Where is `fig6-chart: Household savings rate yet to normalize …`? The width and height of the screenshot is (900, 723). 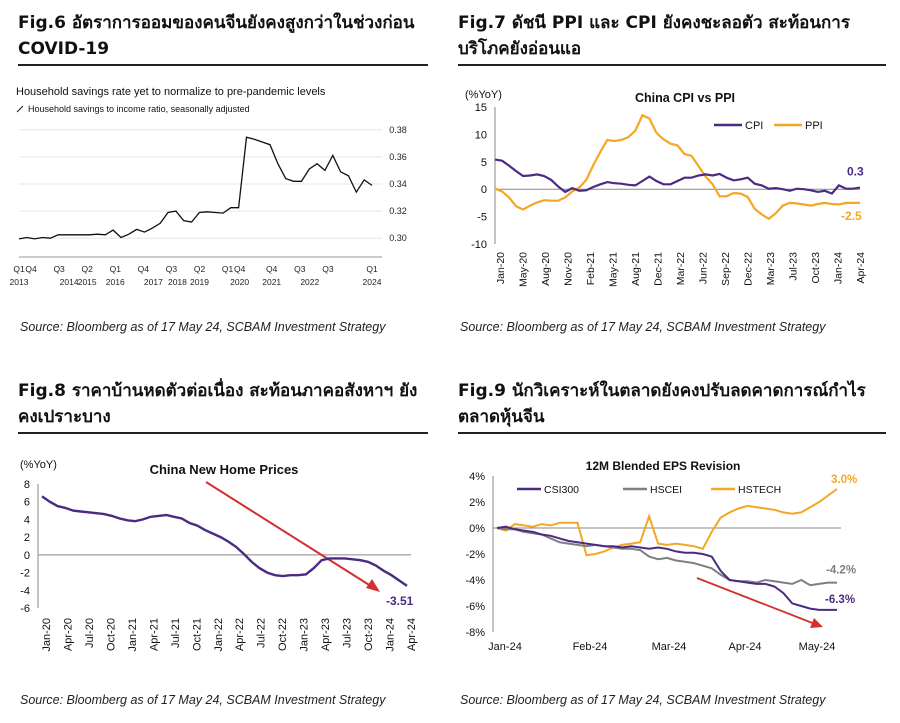 fig6-chart: Household savings rate yet to normalize … is located at coordinates (208, 186).